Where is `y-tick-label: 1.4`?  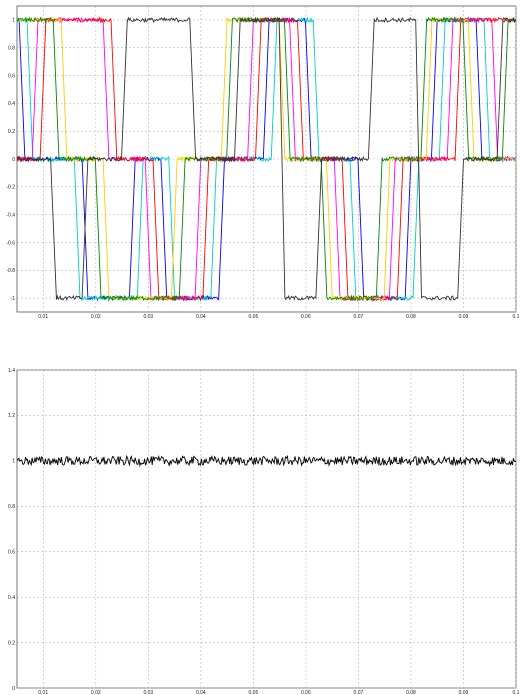
y-tick-label: 1.4 is located at coordinates (11, 371).